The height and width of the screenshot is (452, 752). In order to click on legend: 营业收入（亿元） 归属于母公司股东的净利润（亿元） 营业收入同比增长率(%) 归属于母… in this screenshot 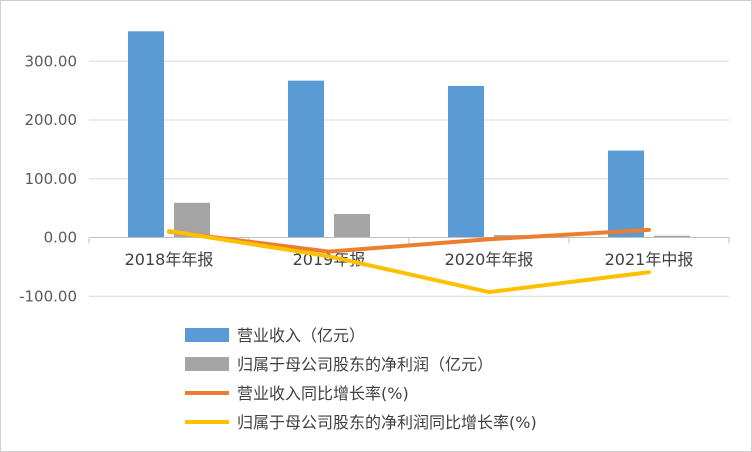, I will do `click(361, 379)`.